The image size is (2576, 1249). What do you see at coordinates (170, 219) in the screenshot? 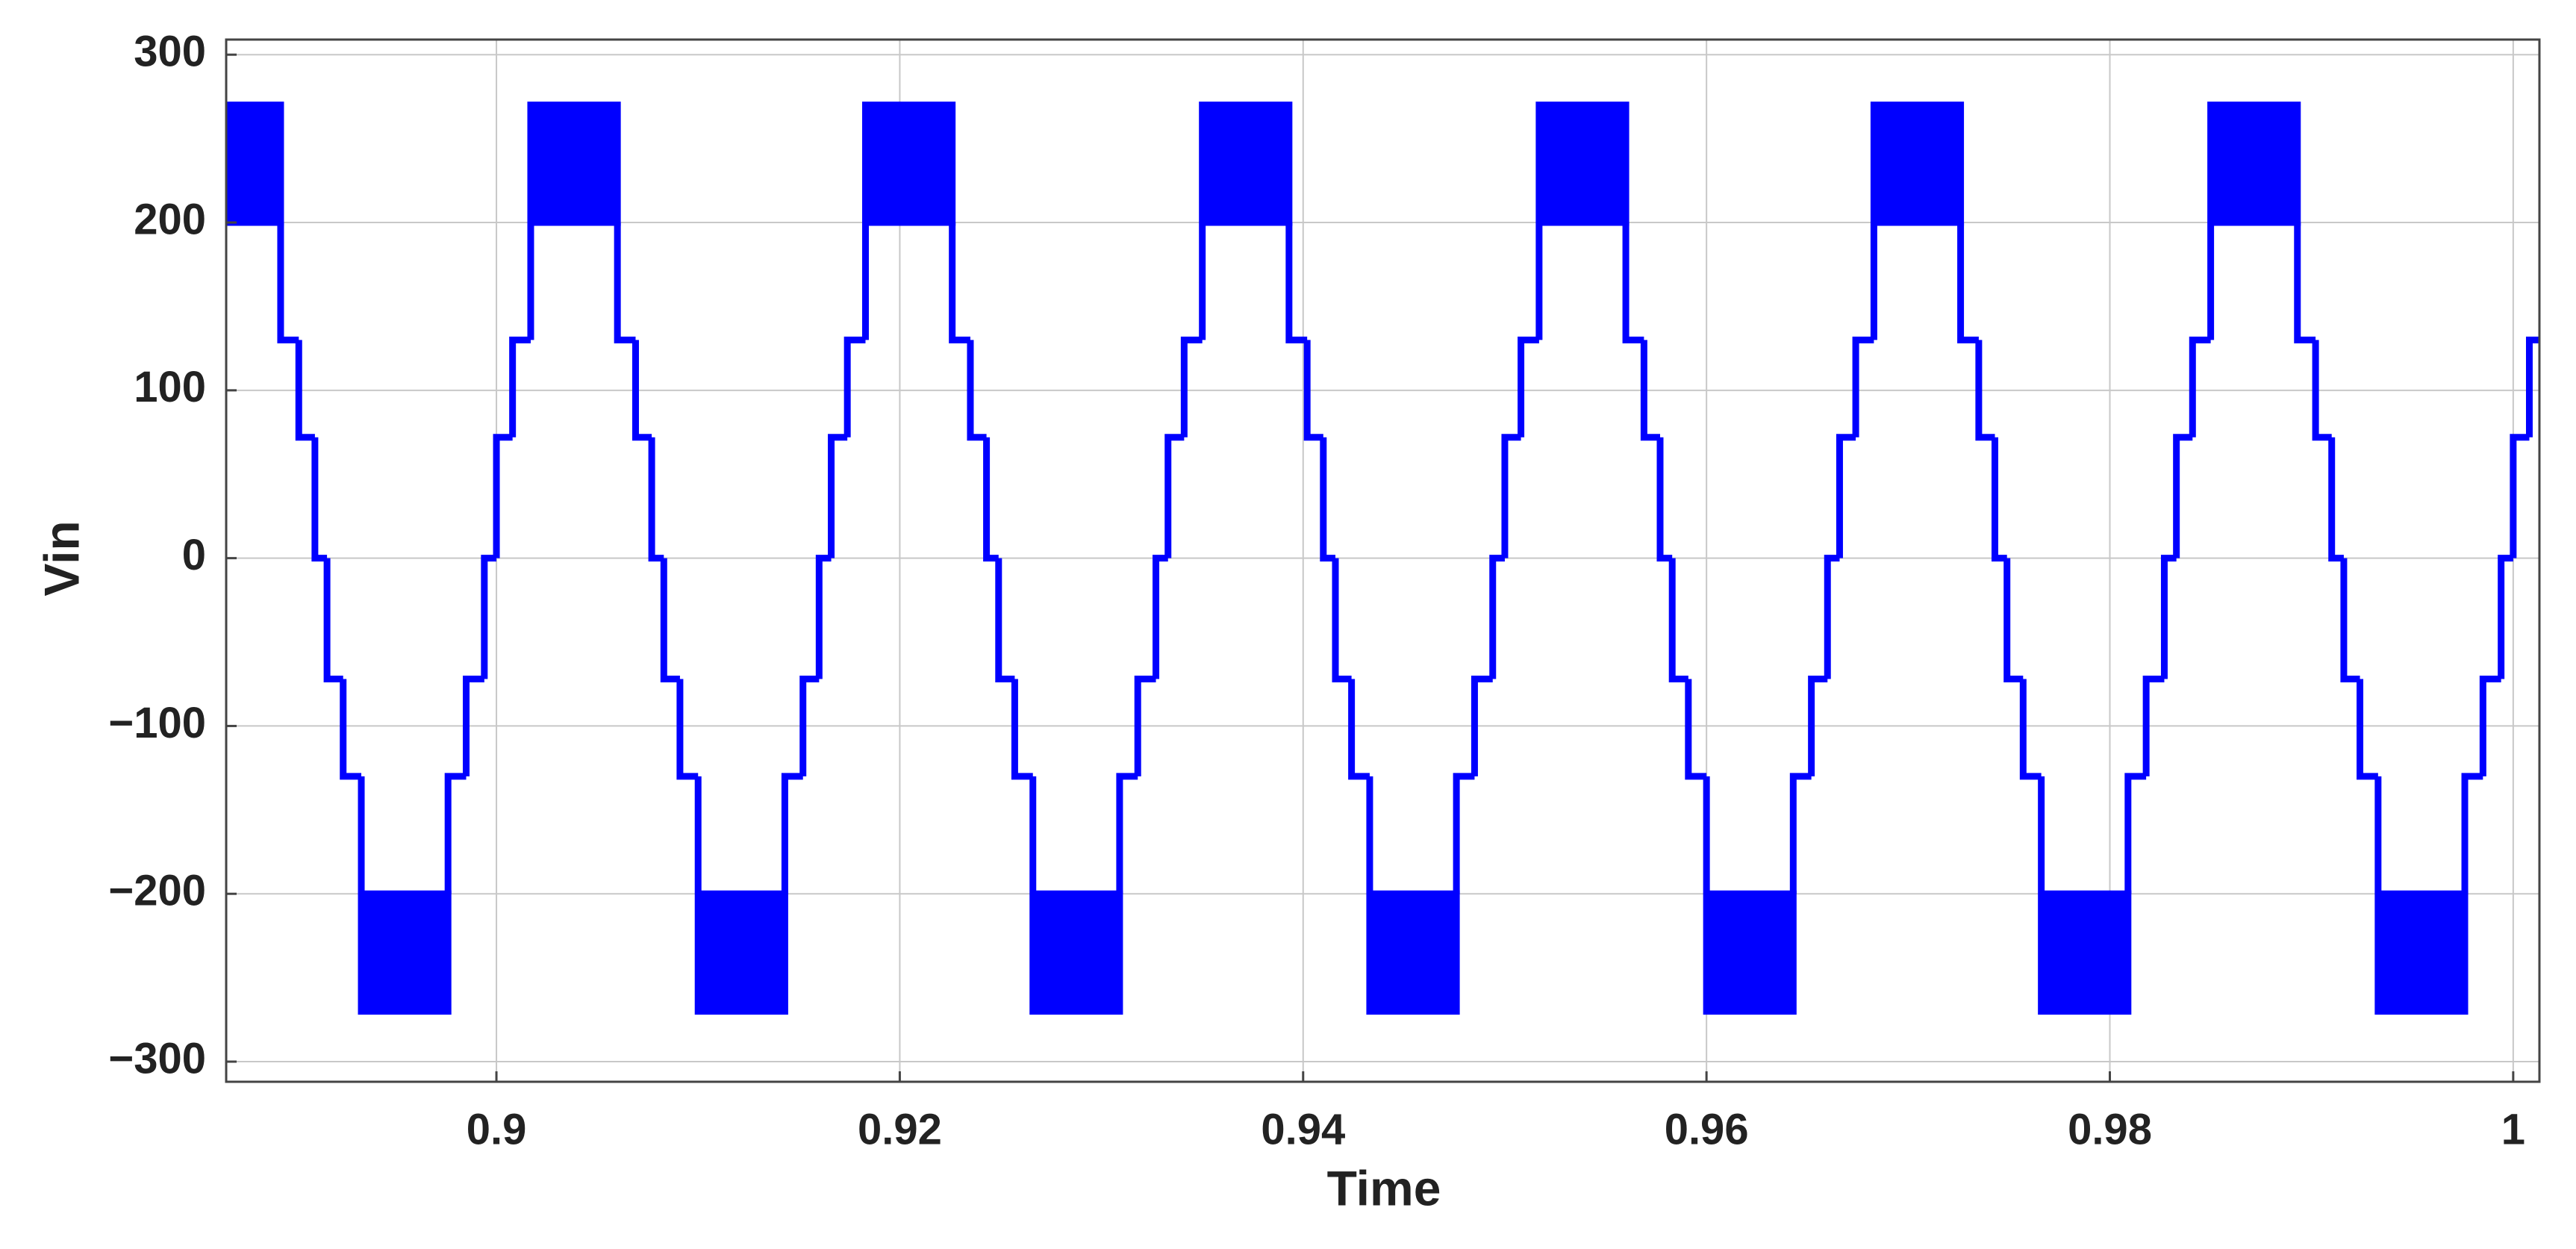
I see `y-tick-label: 200` at bounding box center [170, 219].